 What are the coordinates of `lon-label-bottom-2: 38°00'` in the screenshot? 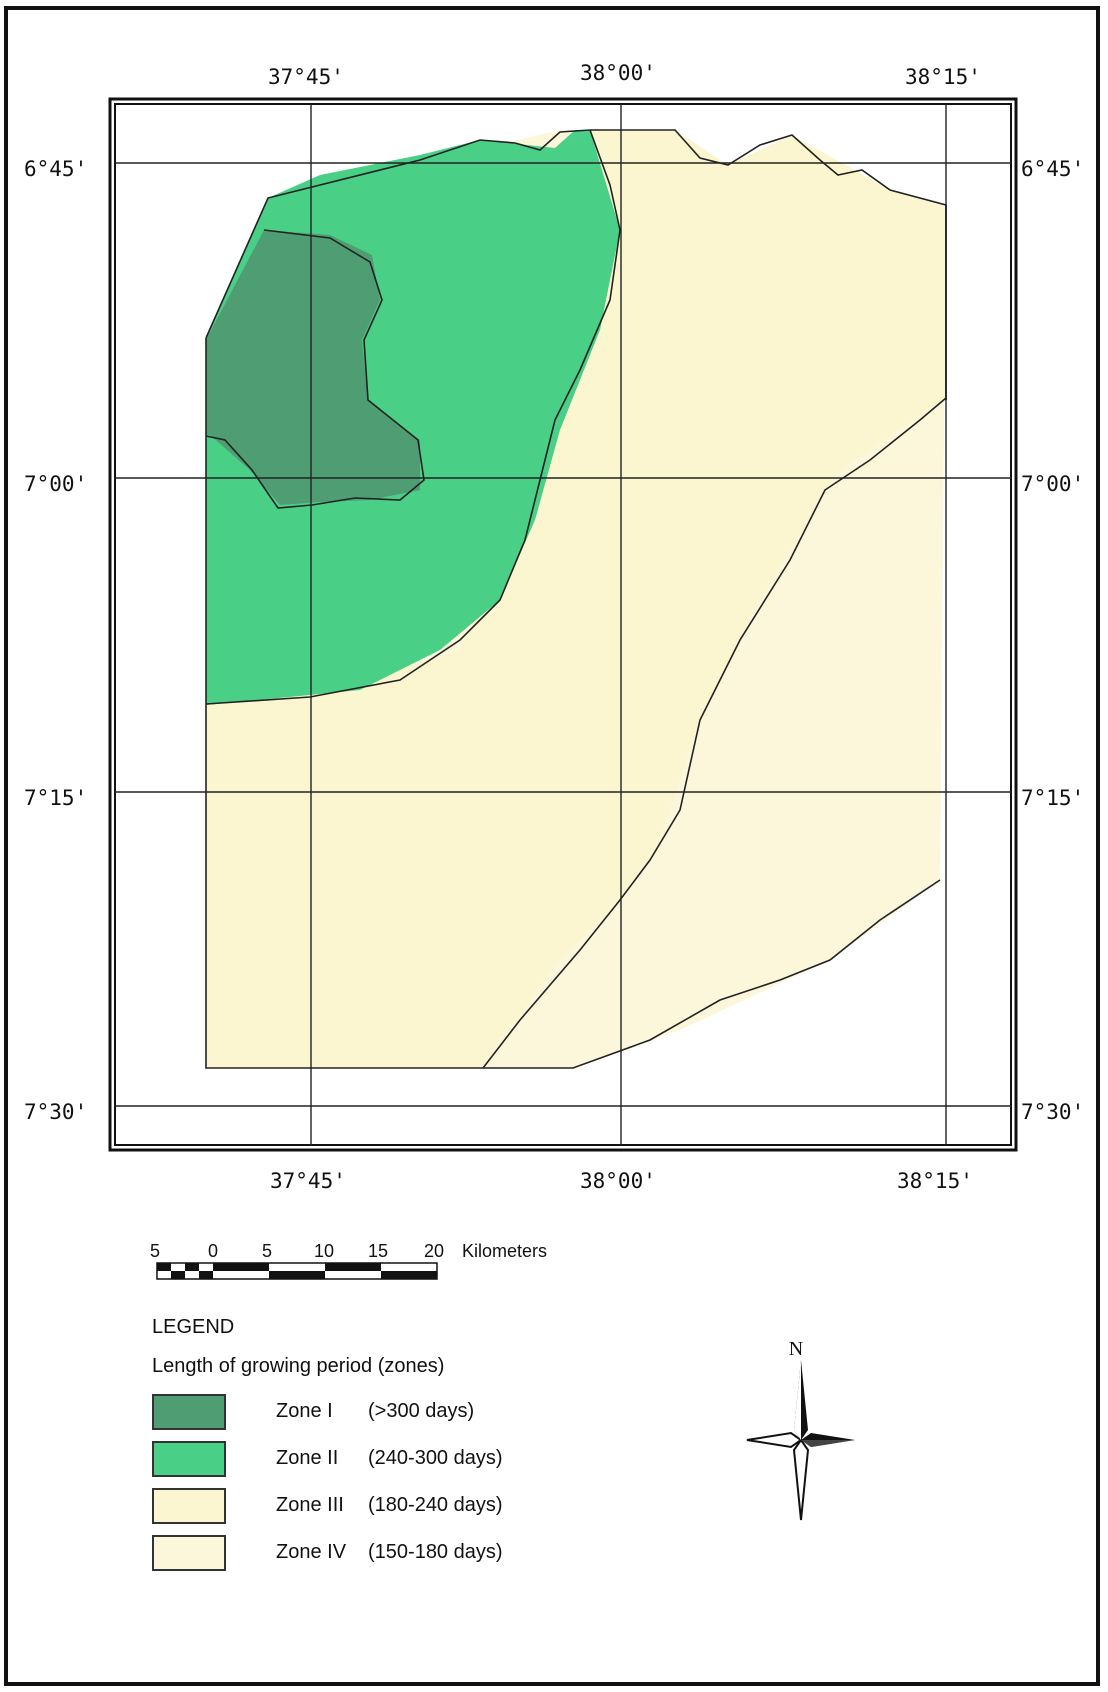 It's located at (618, 1181).